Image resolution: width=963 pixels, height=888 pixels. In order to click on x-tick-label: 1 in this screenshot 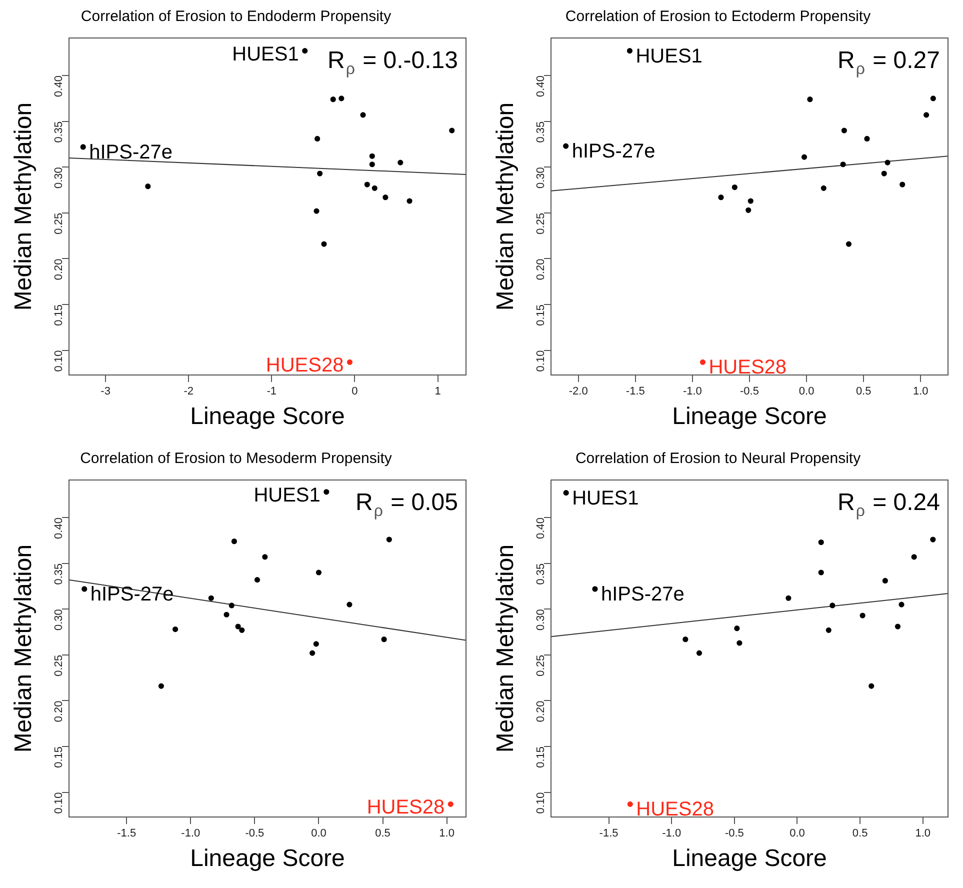, I will do `click(437, 392)`.